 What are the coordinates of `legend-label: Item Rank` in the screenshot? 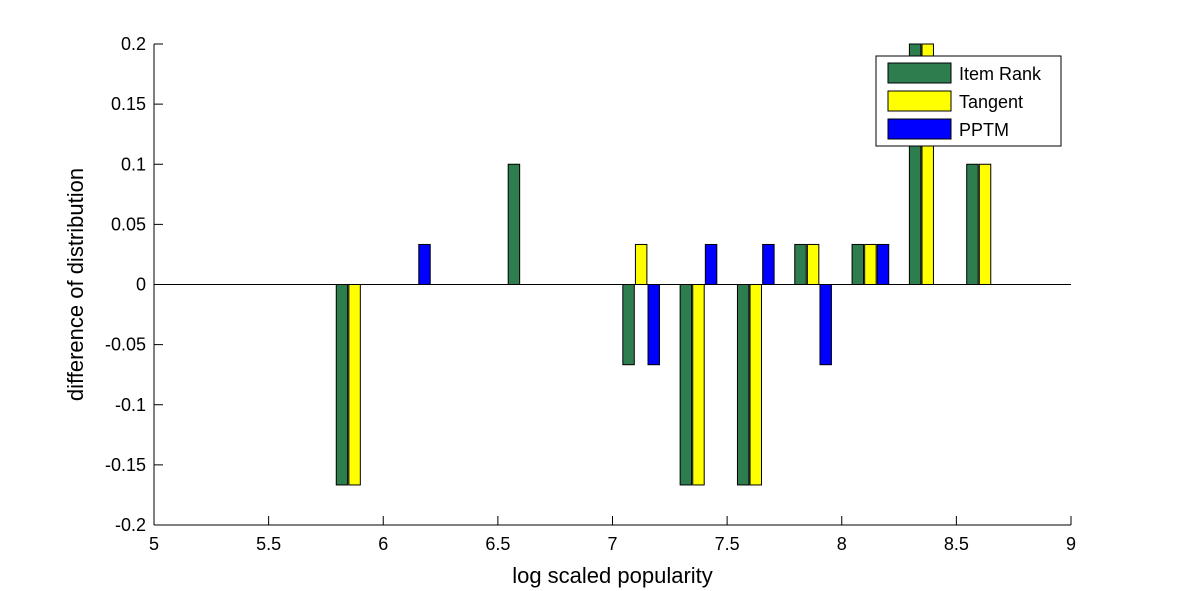 It's located at (1000, 74).